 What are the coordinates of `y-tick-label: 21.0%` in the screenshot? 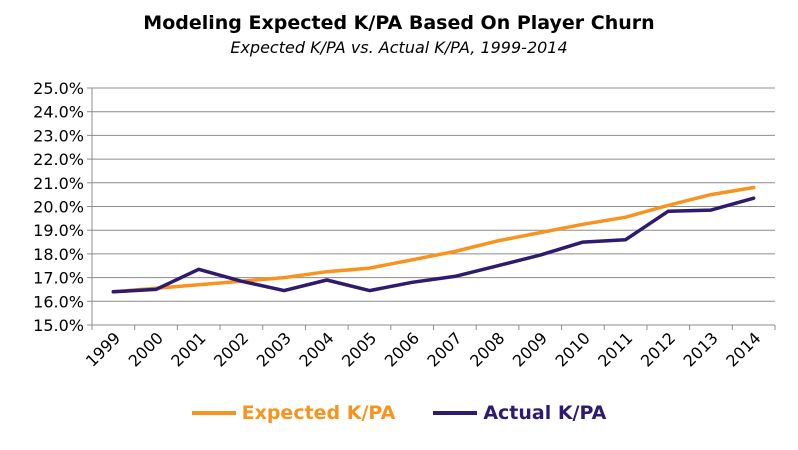 It's located at (58, 183).